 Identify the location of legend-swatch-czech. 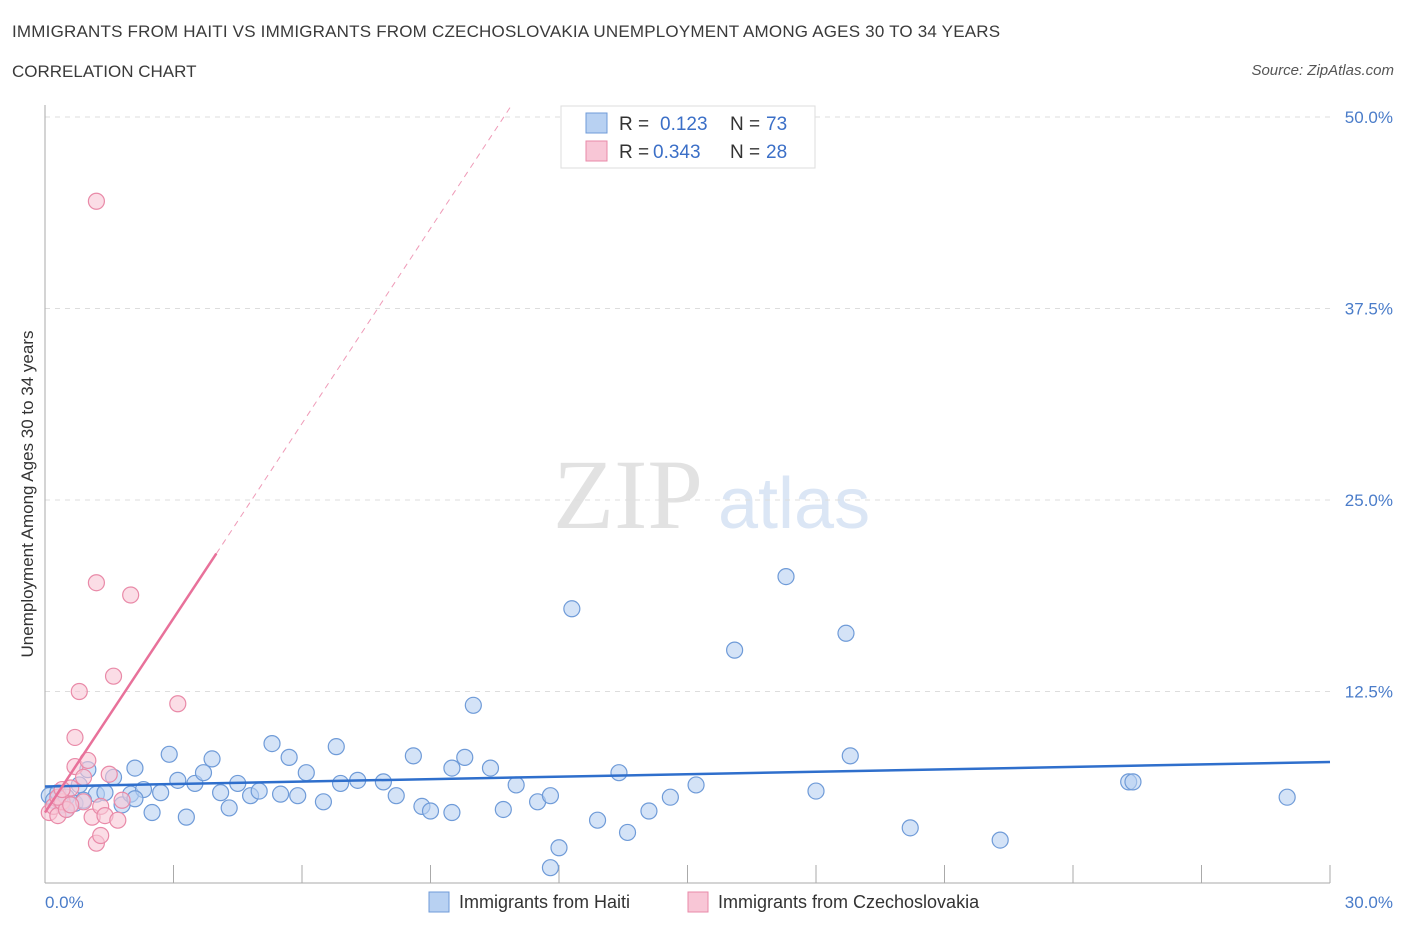
(698, 902).